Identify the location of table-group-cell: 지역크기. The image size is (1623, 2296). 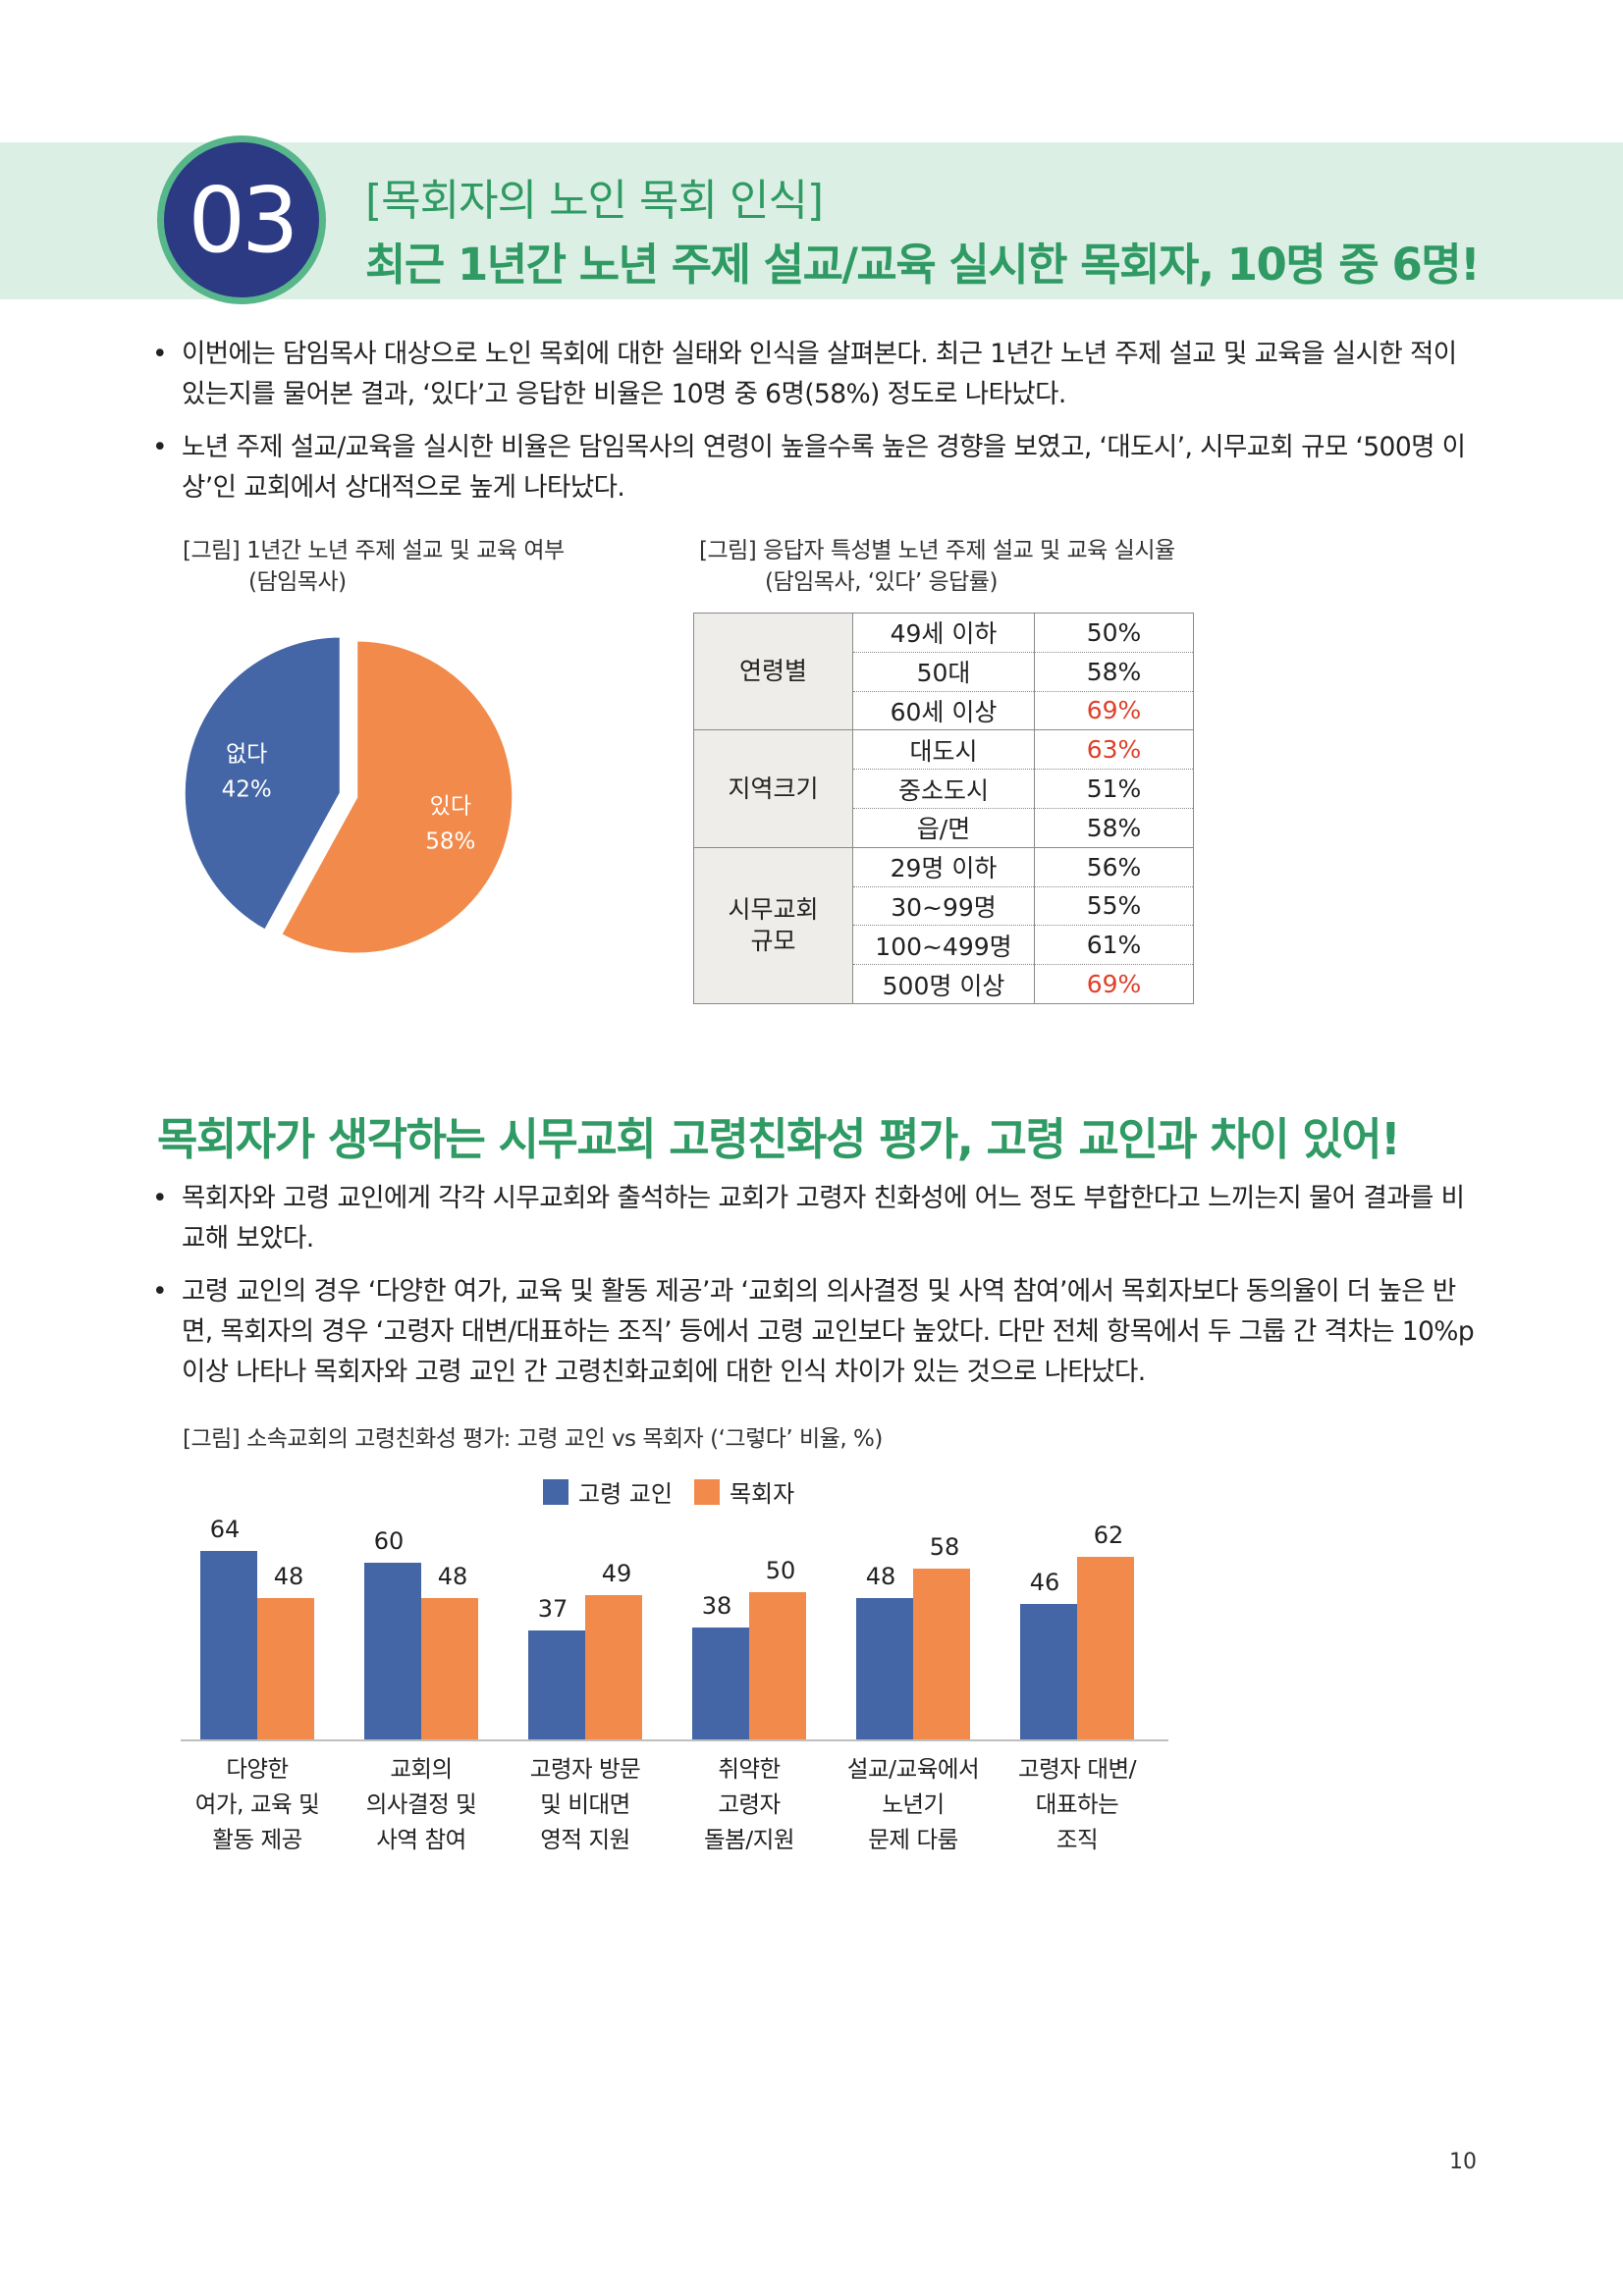
(773, 788).